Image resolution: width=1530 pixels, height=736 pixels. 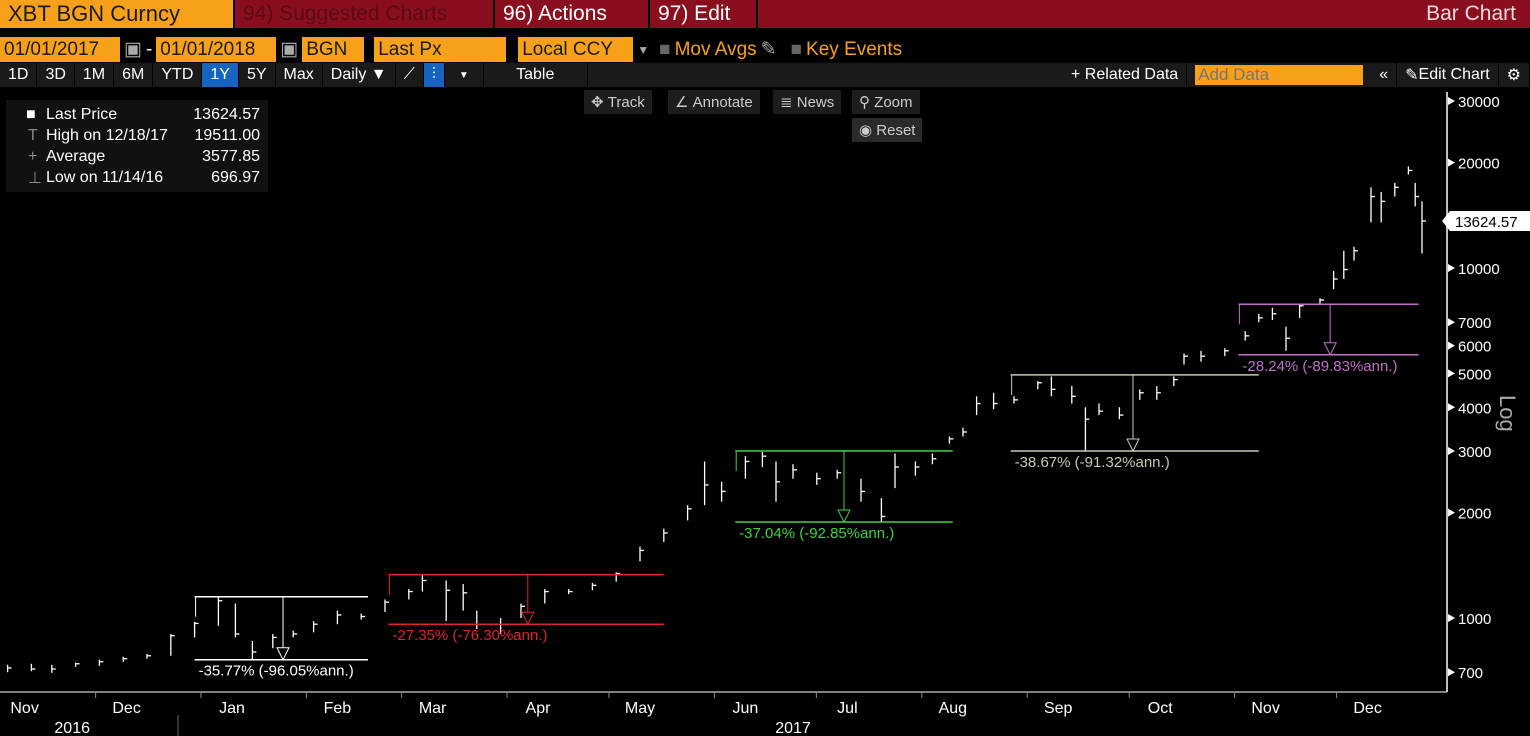 What do you see at coordinates (1514, 75) in the screenshot?
I see `gear-icon: ⚙` at bounding box center [1514, 75].